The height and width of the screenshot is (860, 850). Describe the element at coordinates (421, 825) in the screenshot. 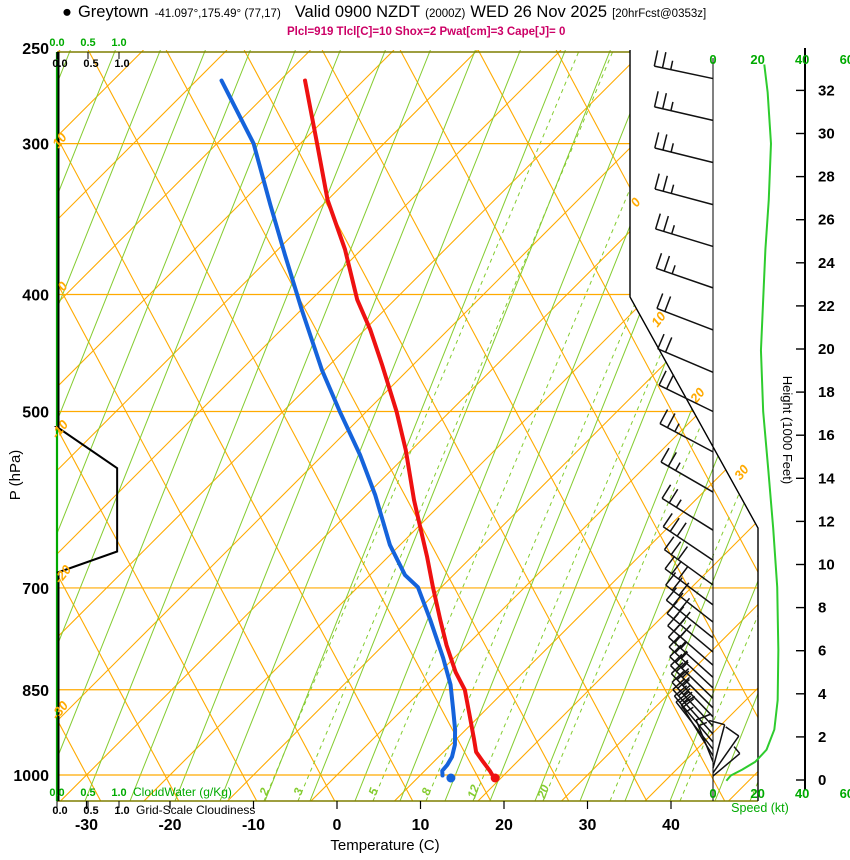

I see `temp-axis-label: 10` at that location.